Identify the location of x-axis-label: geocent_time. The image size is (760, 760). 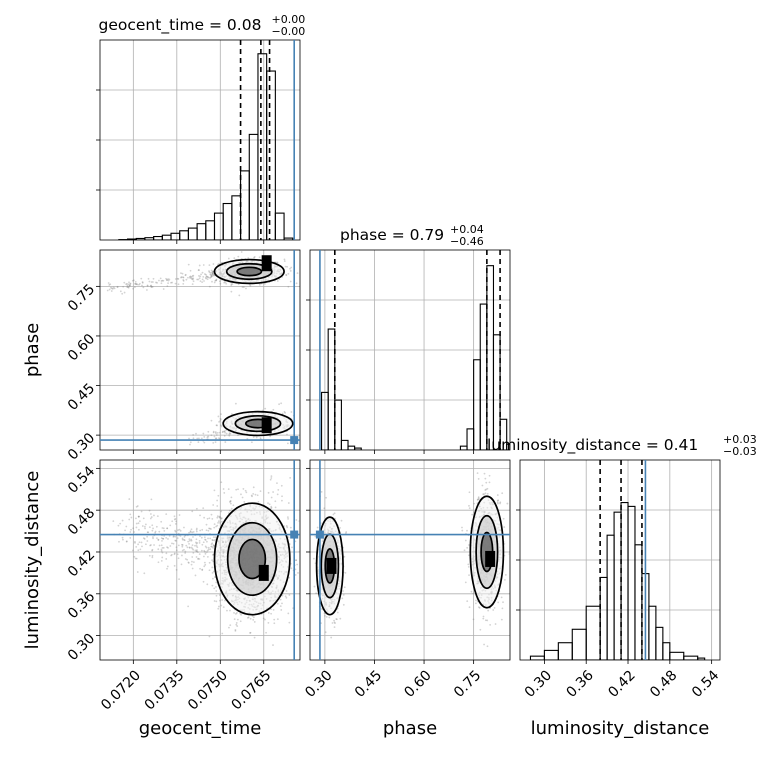
(200, 728).